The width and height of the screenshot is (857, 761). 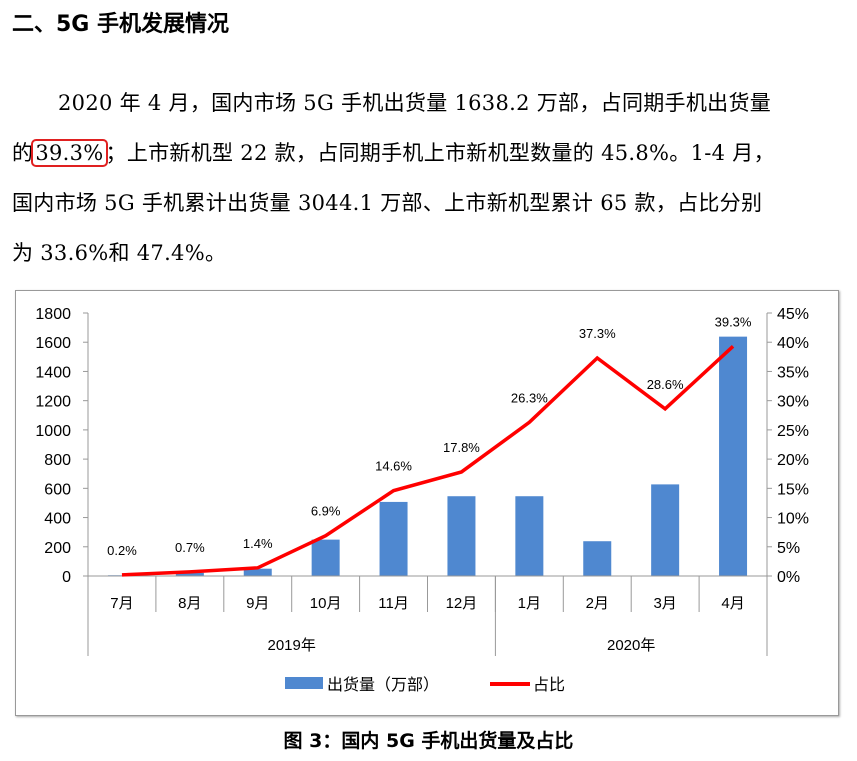 I want to click on left-tick-label: 800, so click(x=57, y=460).